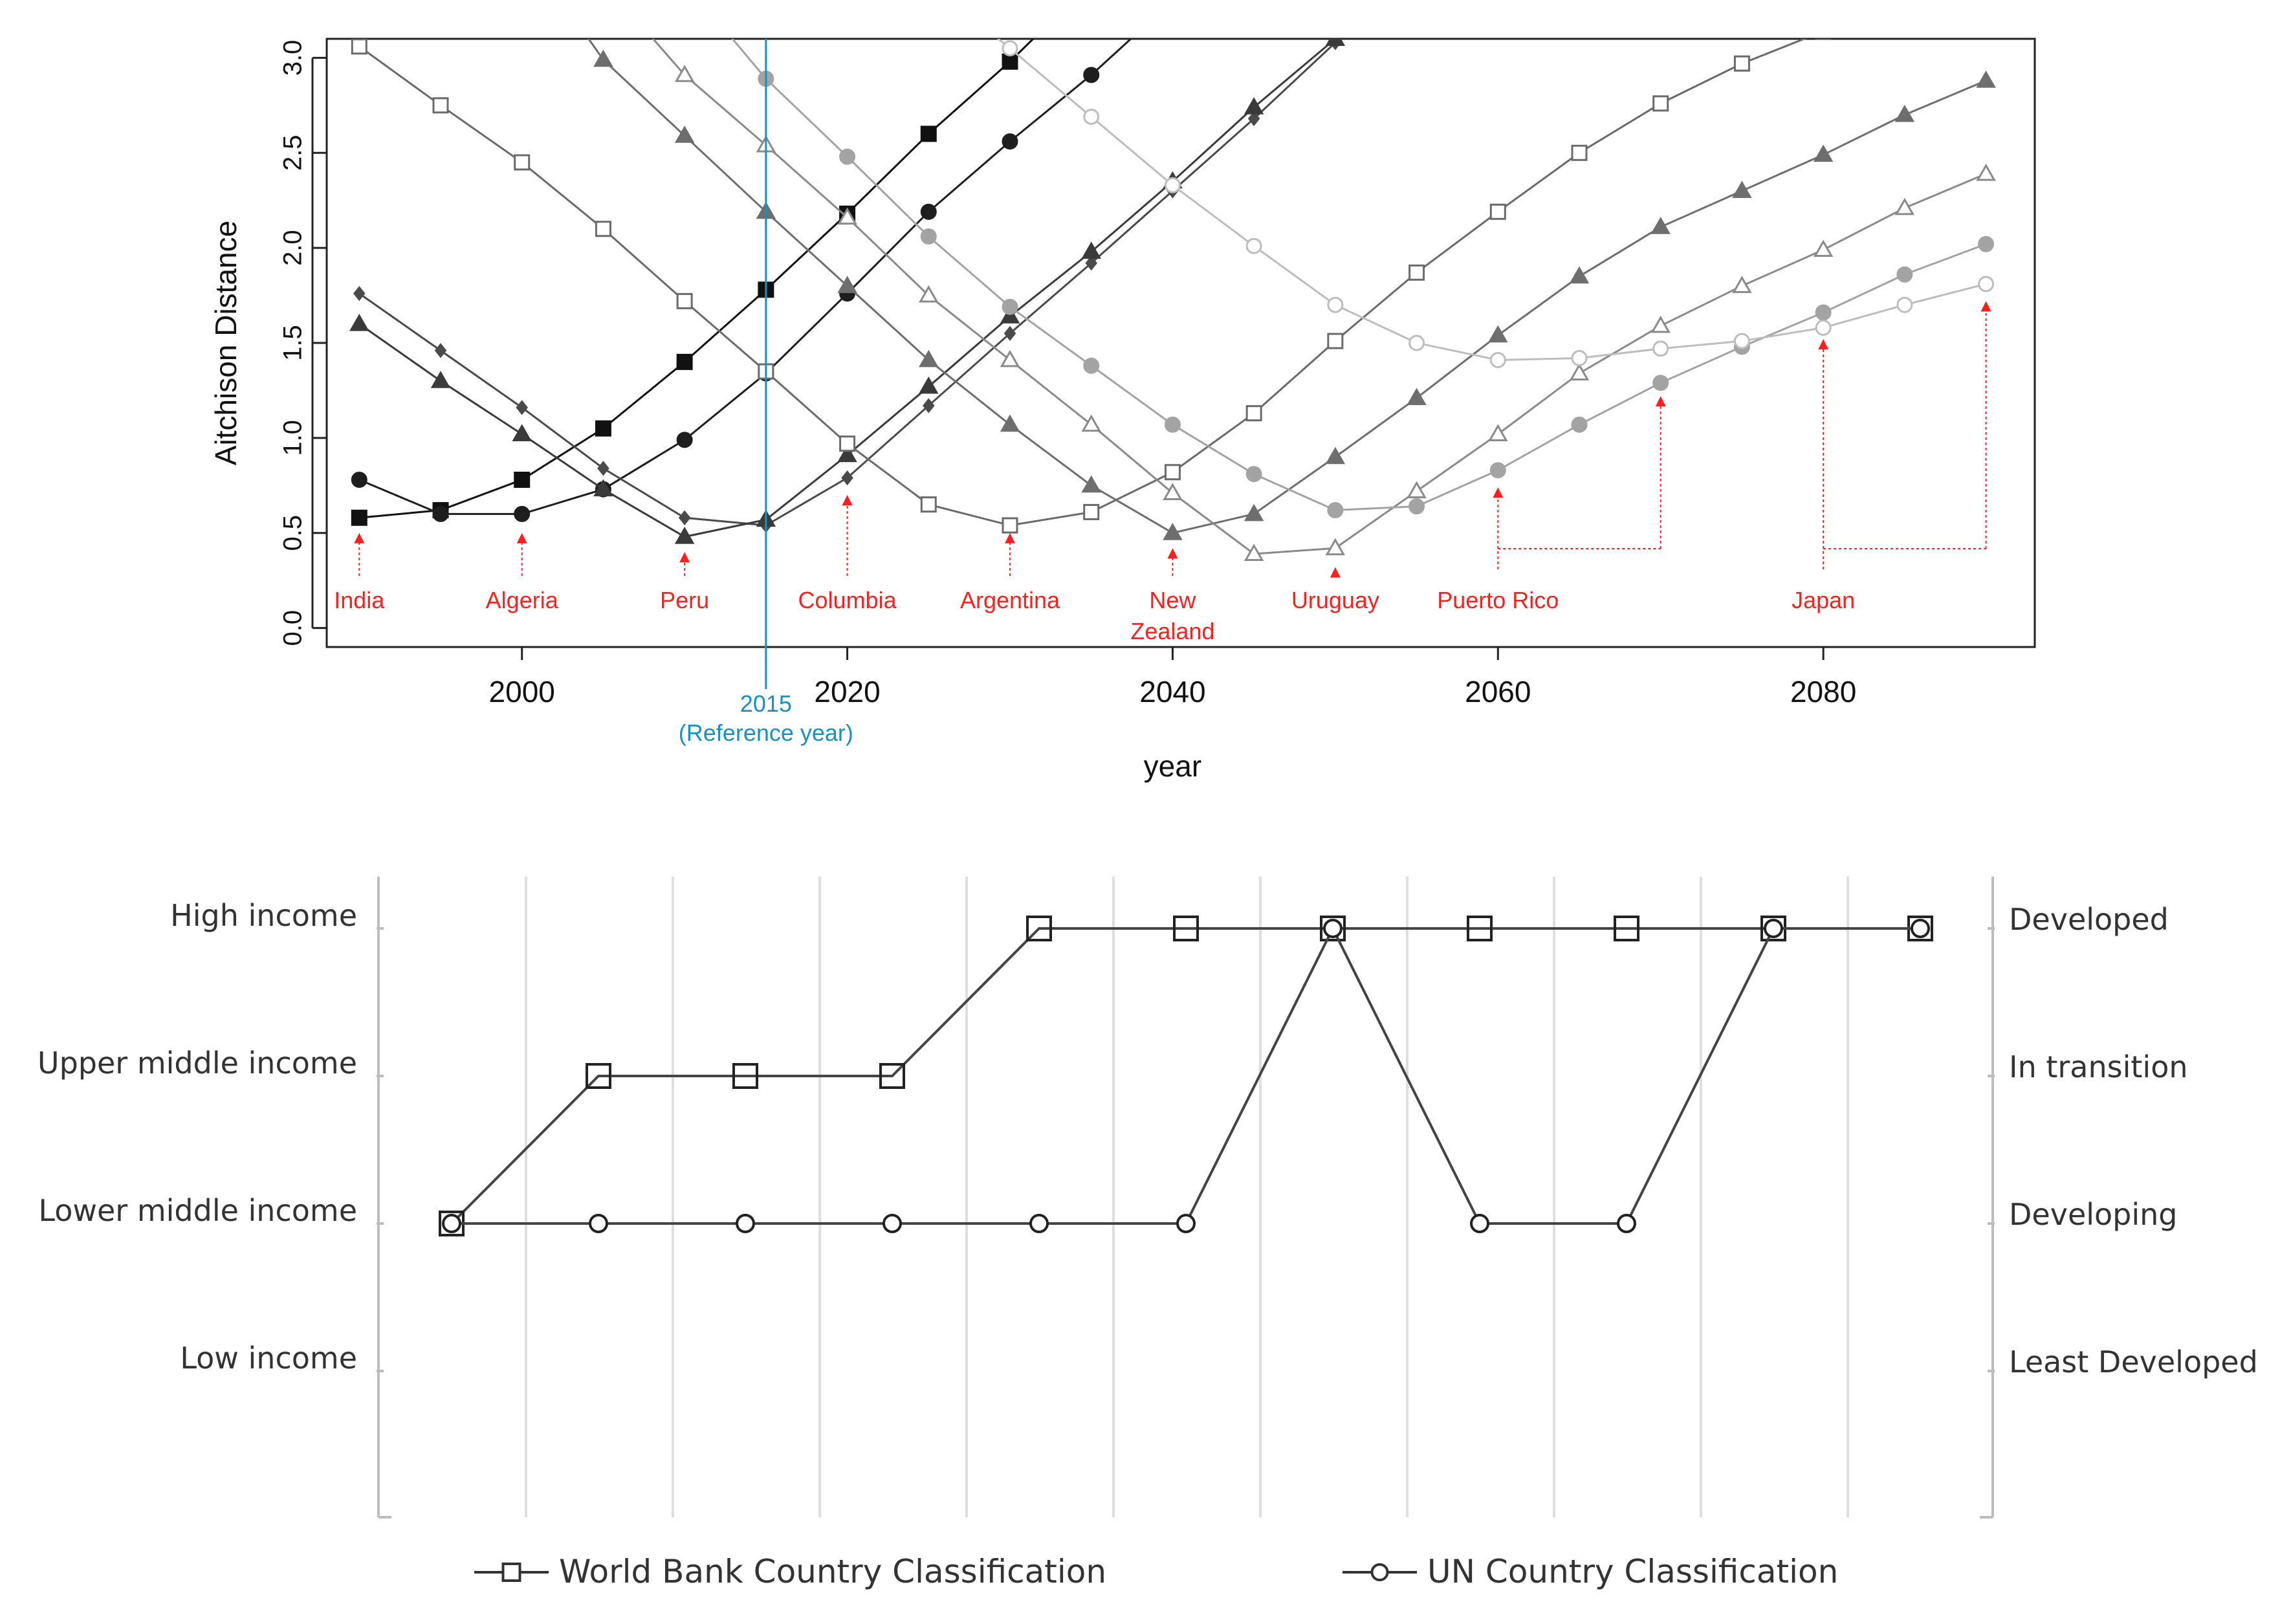  What do you see at coordinates (1379, 1572) in the screenshot?
I see `legend-marker` at bounding box center [1379, 1572].